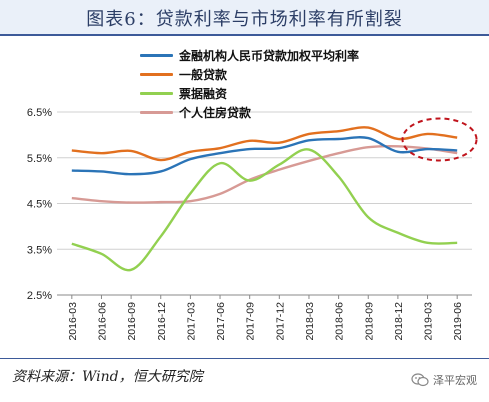  Describe the element at coordinates (191, 321) in the screenshot. I see `x-tick-label: 2017-03` at that location.